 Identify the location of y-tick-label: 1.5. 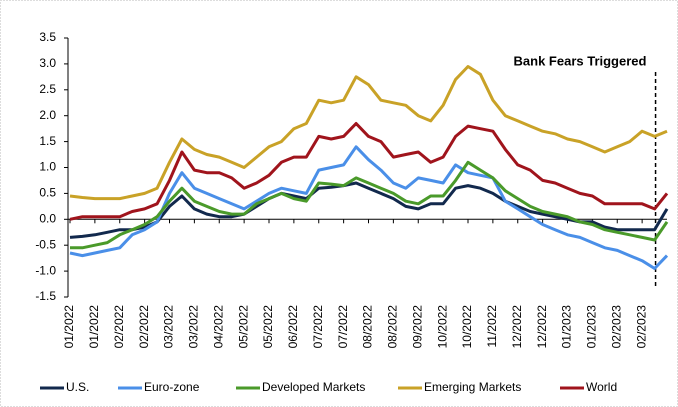
(47, 141).